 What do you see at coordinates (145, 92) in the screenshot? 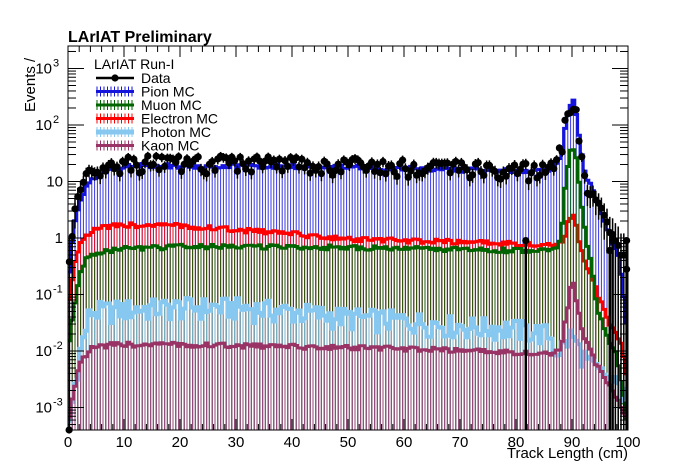
I see `legend-item-pion-mc: Pion MC` at bounding box center [145, 92].